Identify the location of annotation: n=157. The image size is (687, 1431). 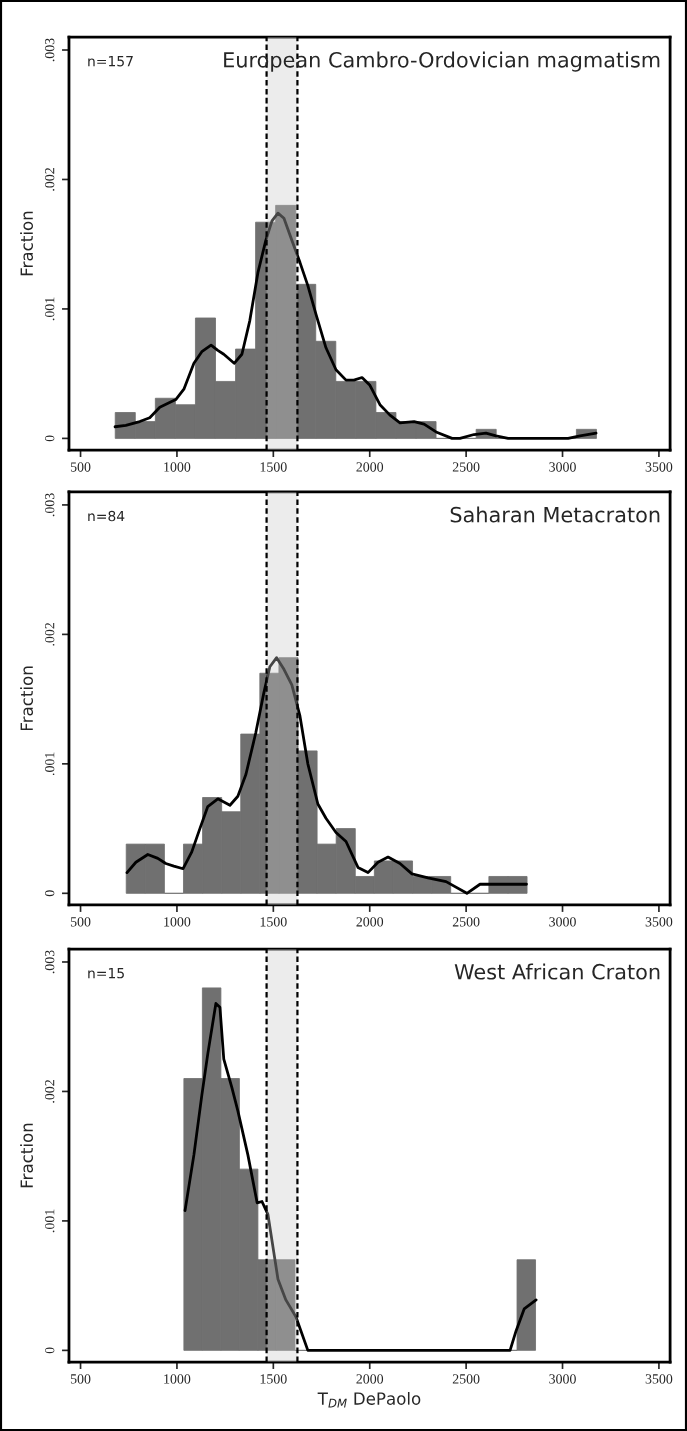
(110, 61).